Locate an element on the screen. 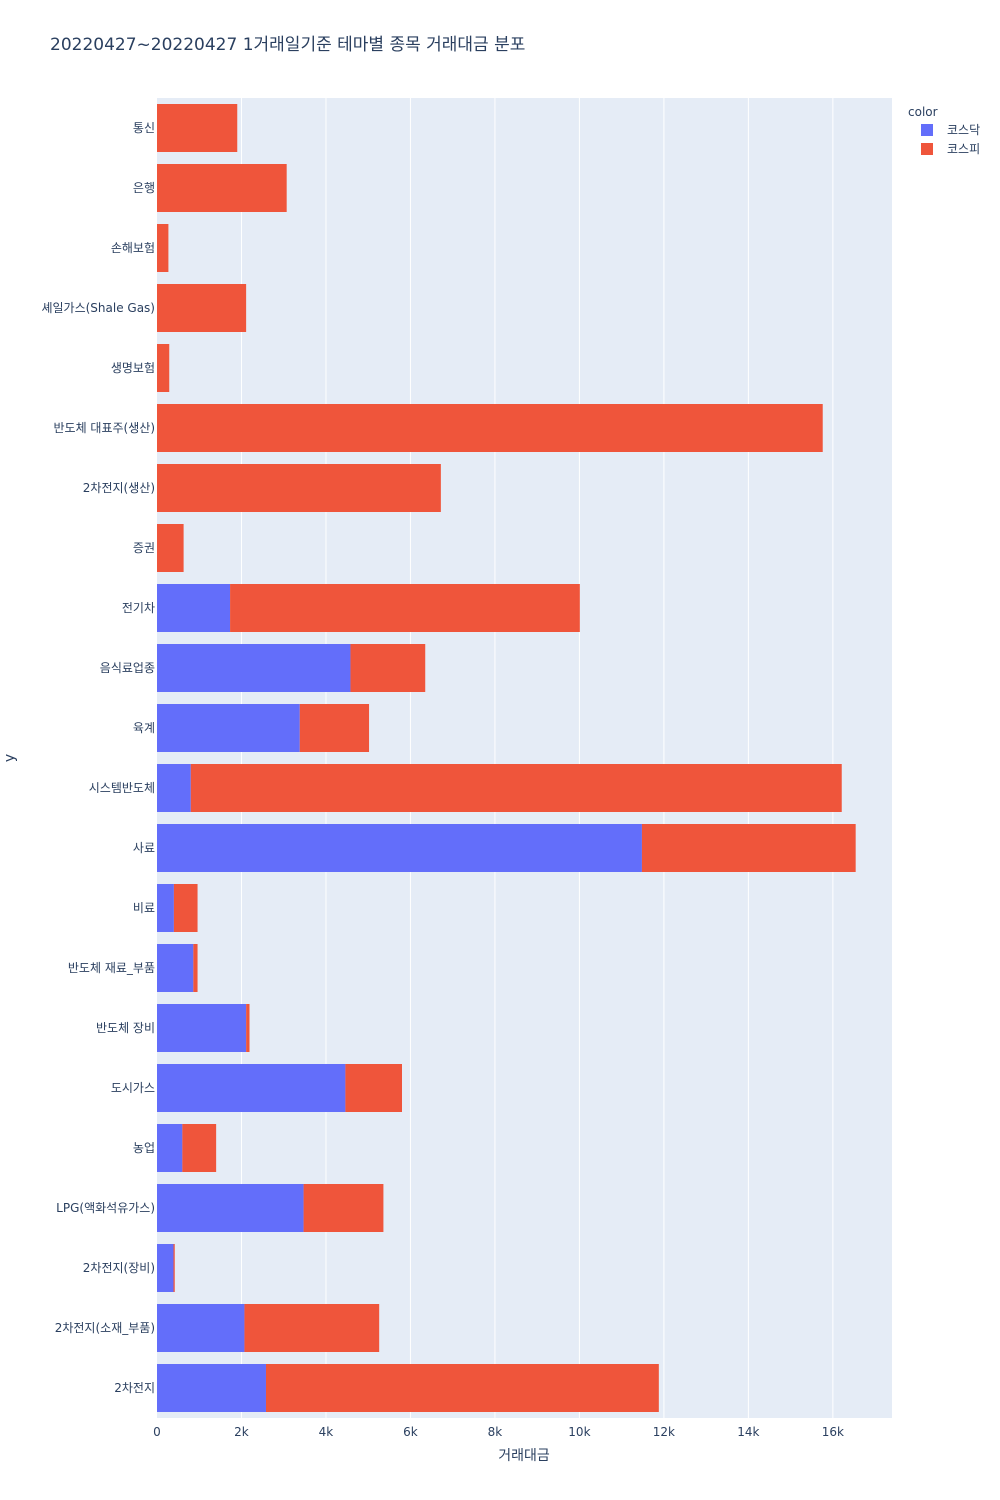 The width and height of the screenshot is (1000, 1500). x-tick-label: 16k is located at coordinates (833, 1432).